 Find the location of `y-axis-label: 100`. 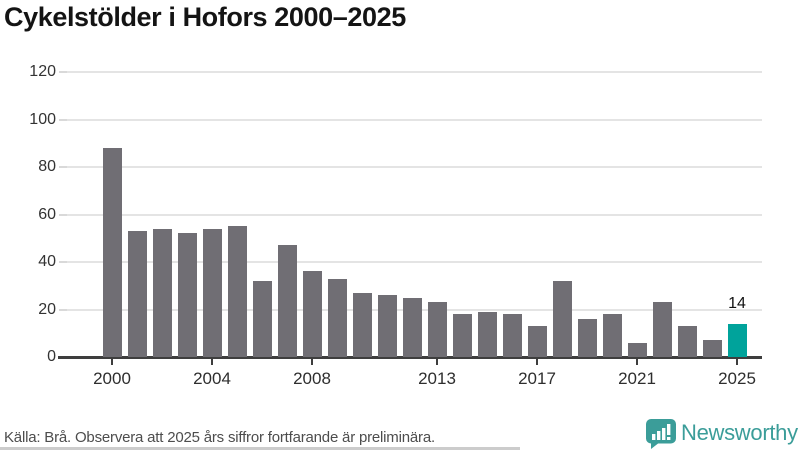

y-axis-label: 100 is located at coordinates (42, 119).